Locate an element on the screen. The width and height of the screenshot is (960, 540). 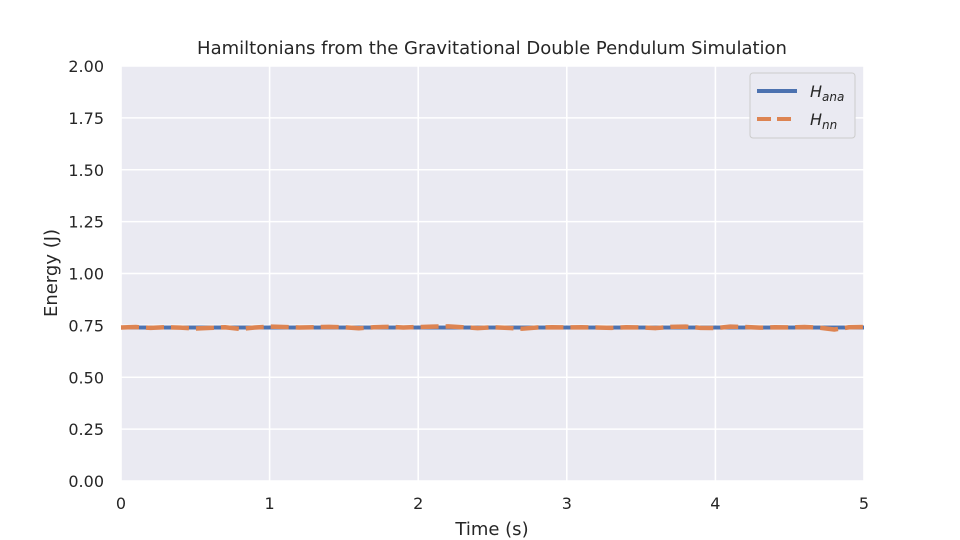
legend-label-h-ana: Hana is located at coordinates (827, 93).